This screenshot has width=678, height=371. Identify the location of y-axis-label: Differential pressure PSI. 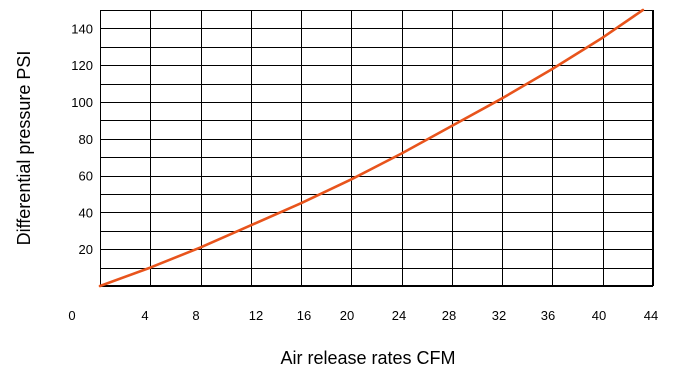
(24, 148).